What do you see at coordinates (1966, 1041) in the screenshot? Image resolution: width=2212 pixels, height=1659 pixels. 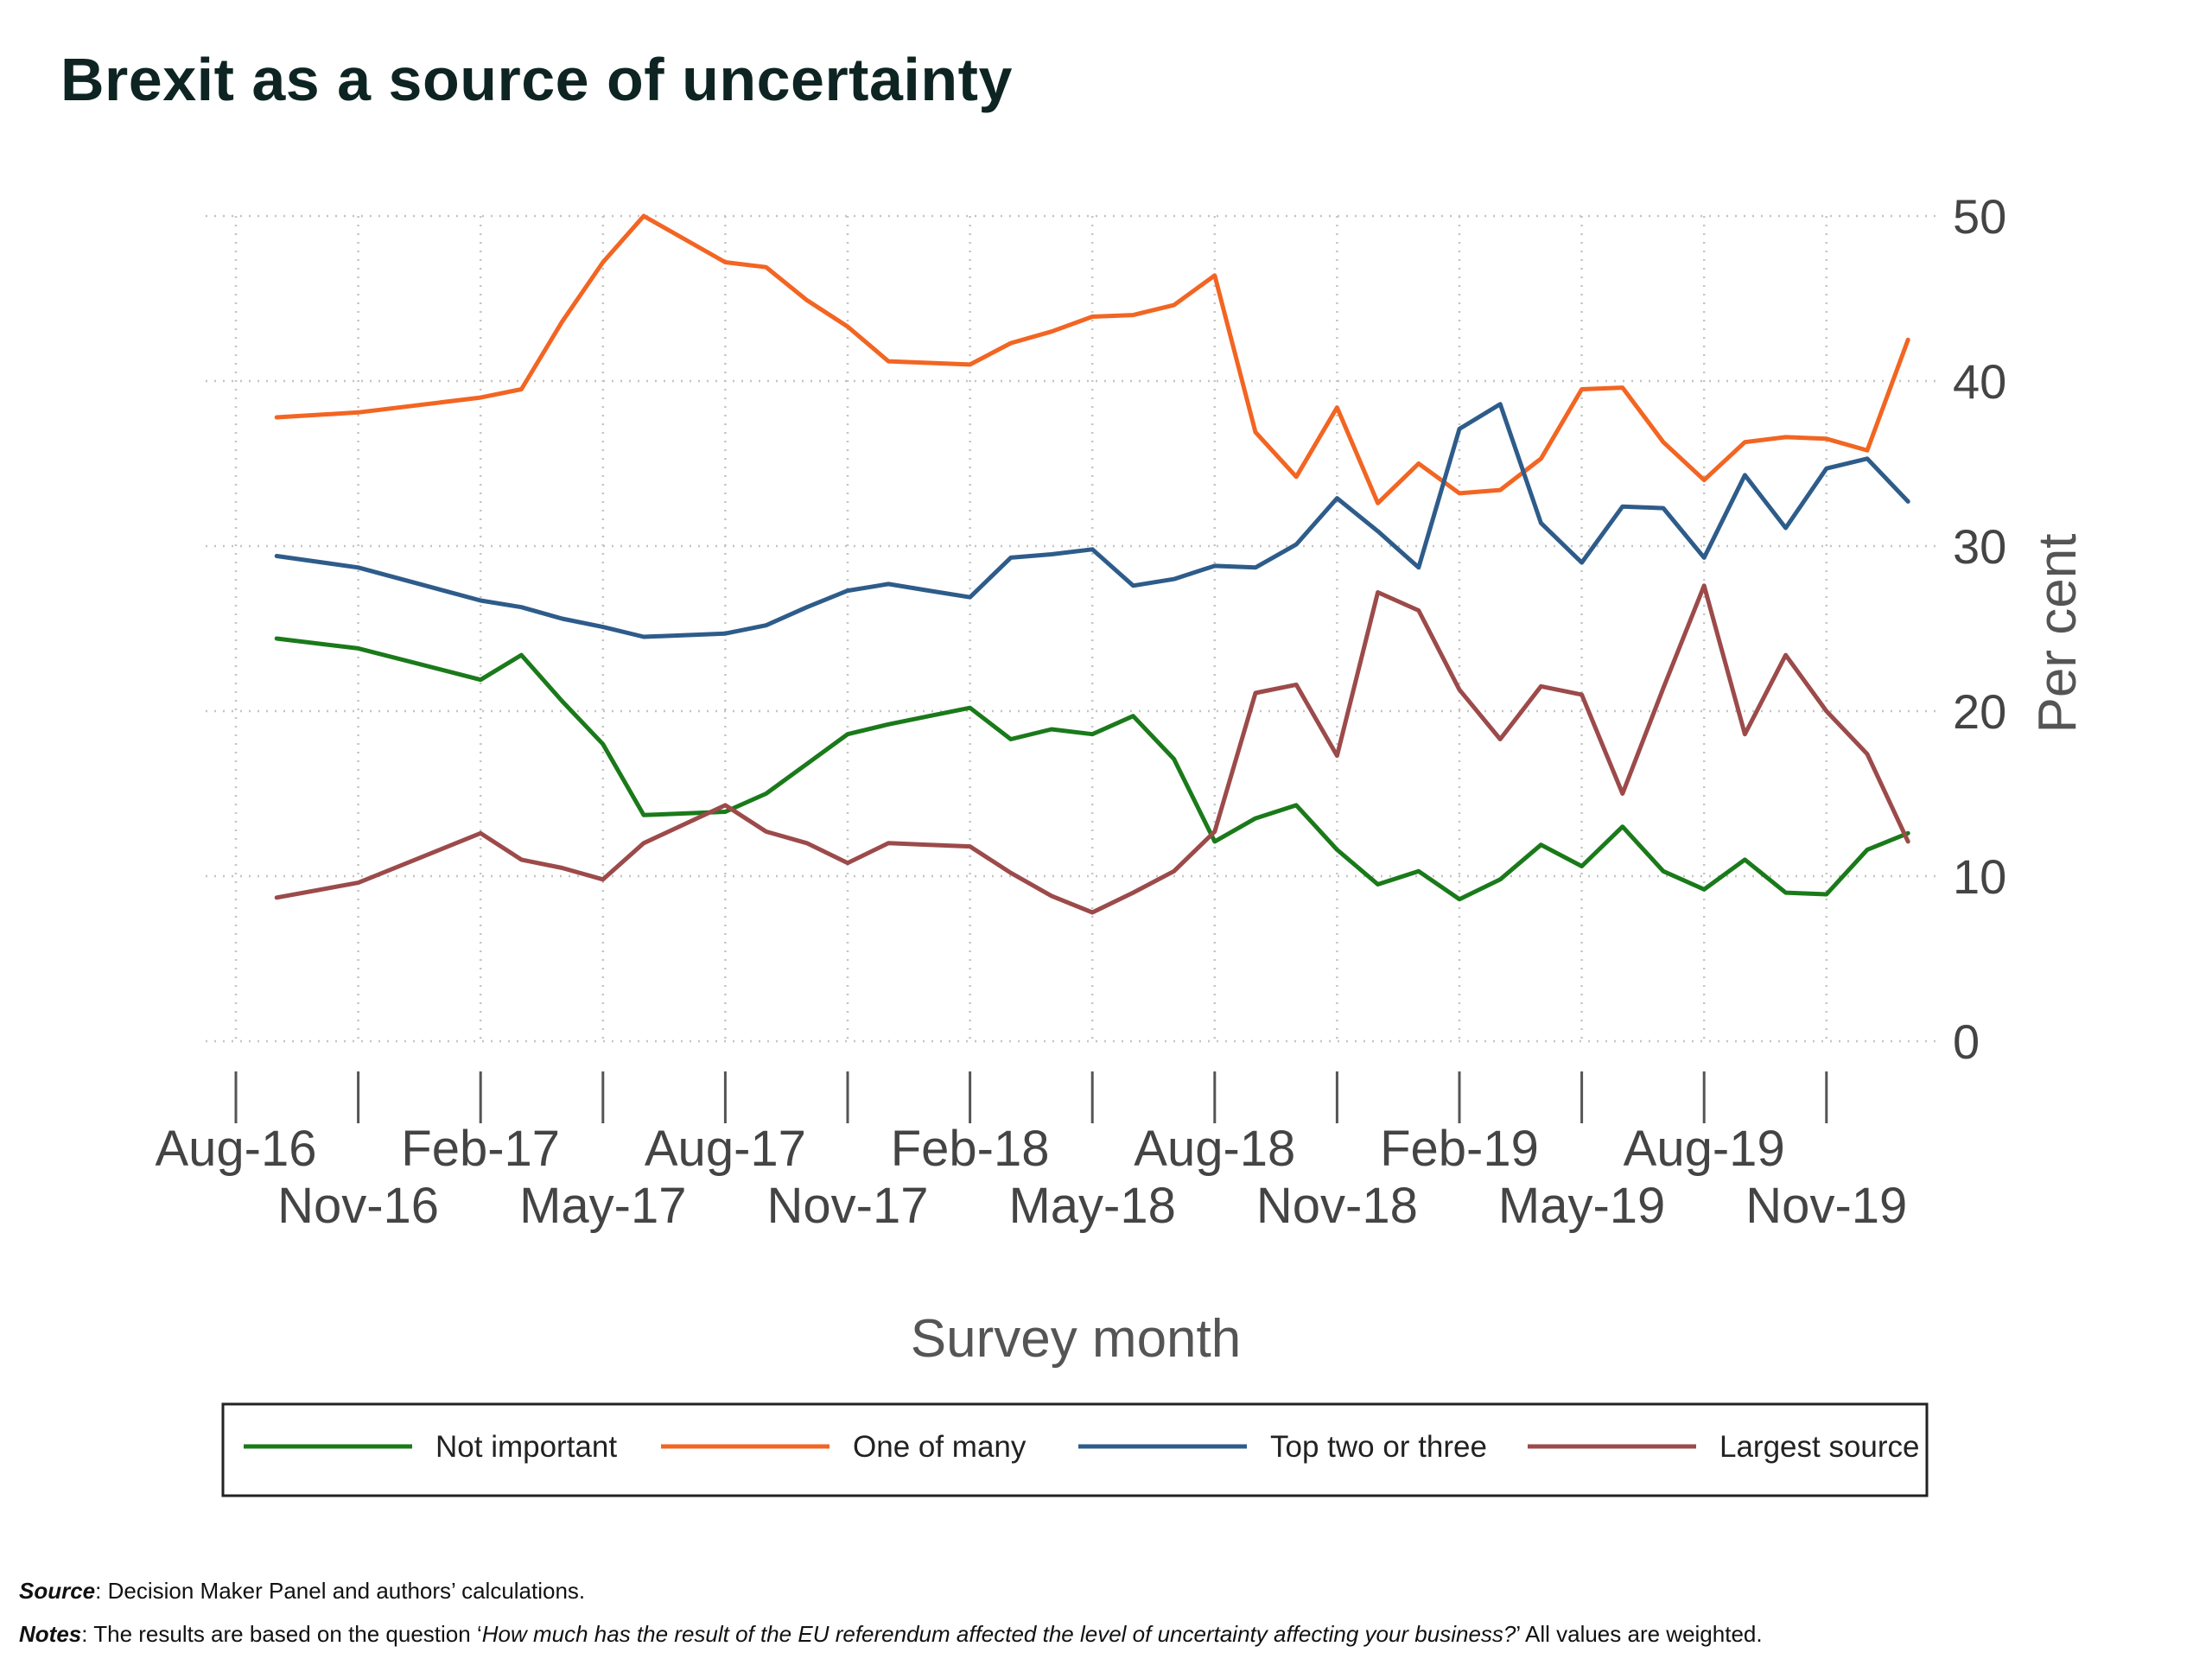 I see `y-tick-label: 0` at bounding box center [1966, 1041].